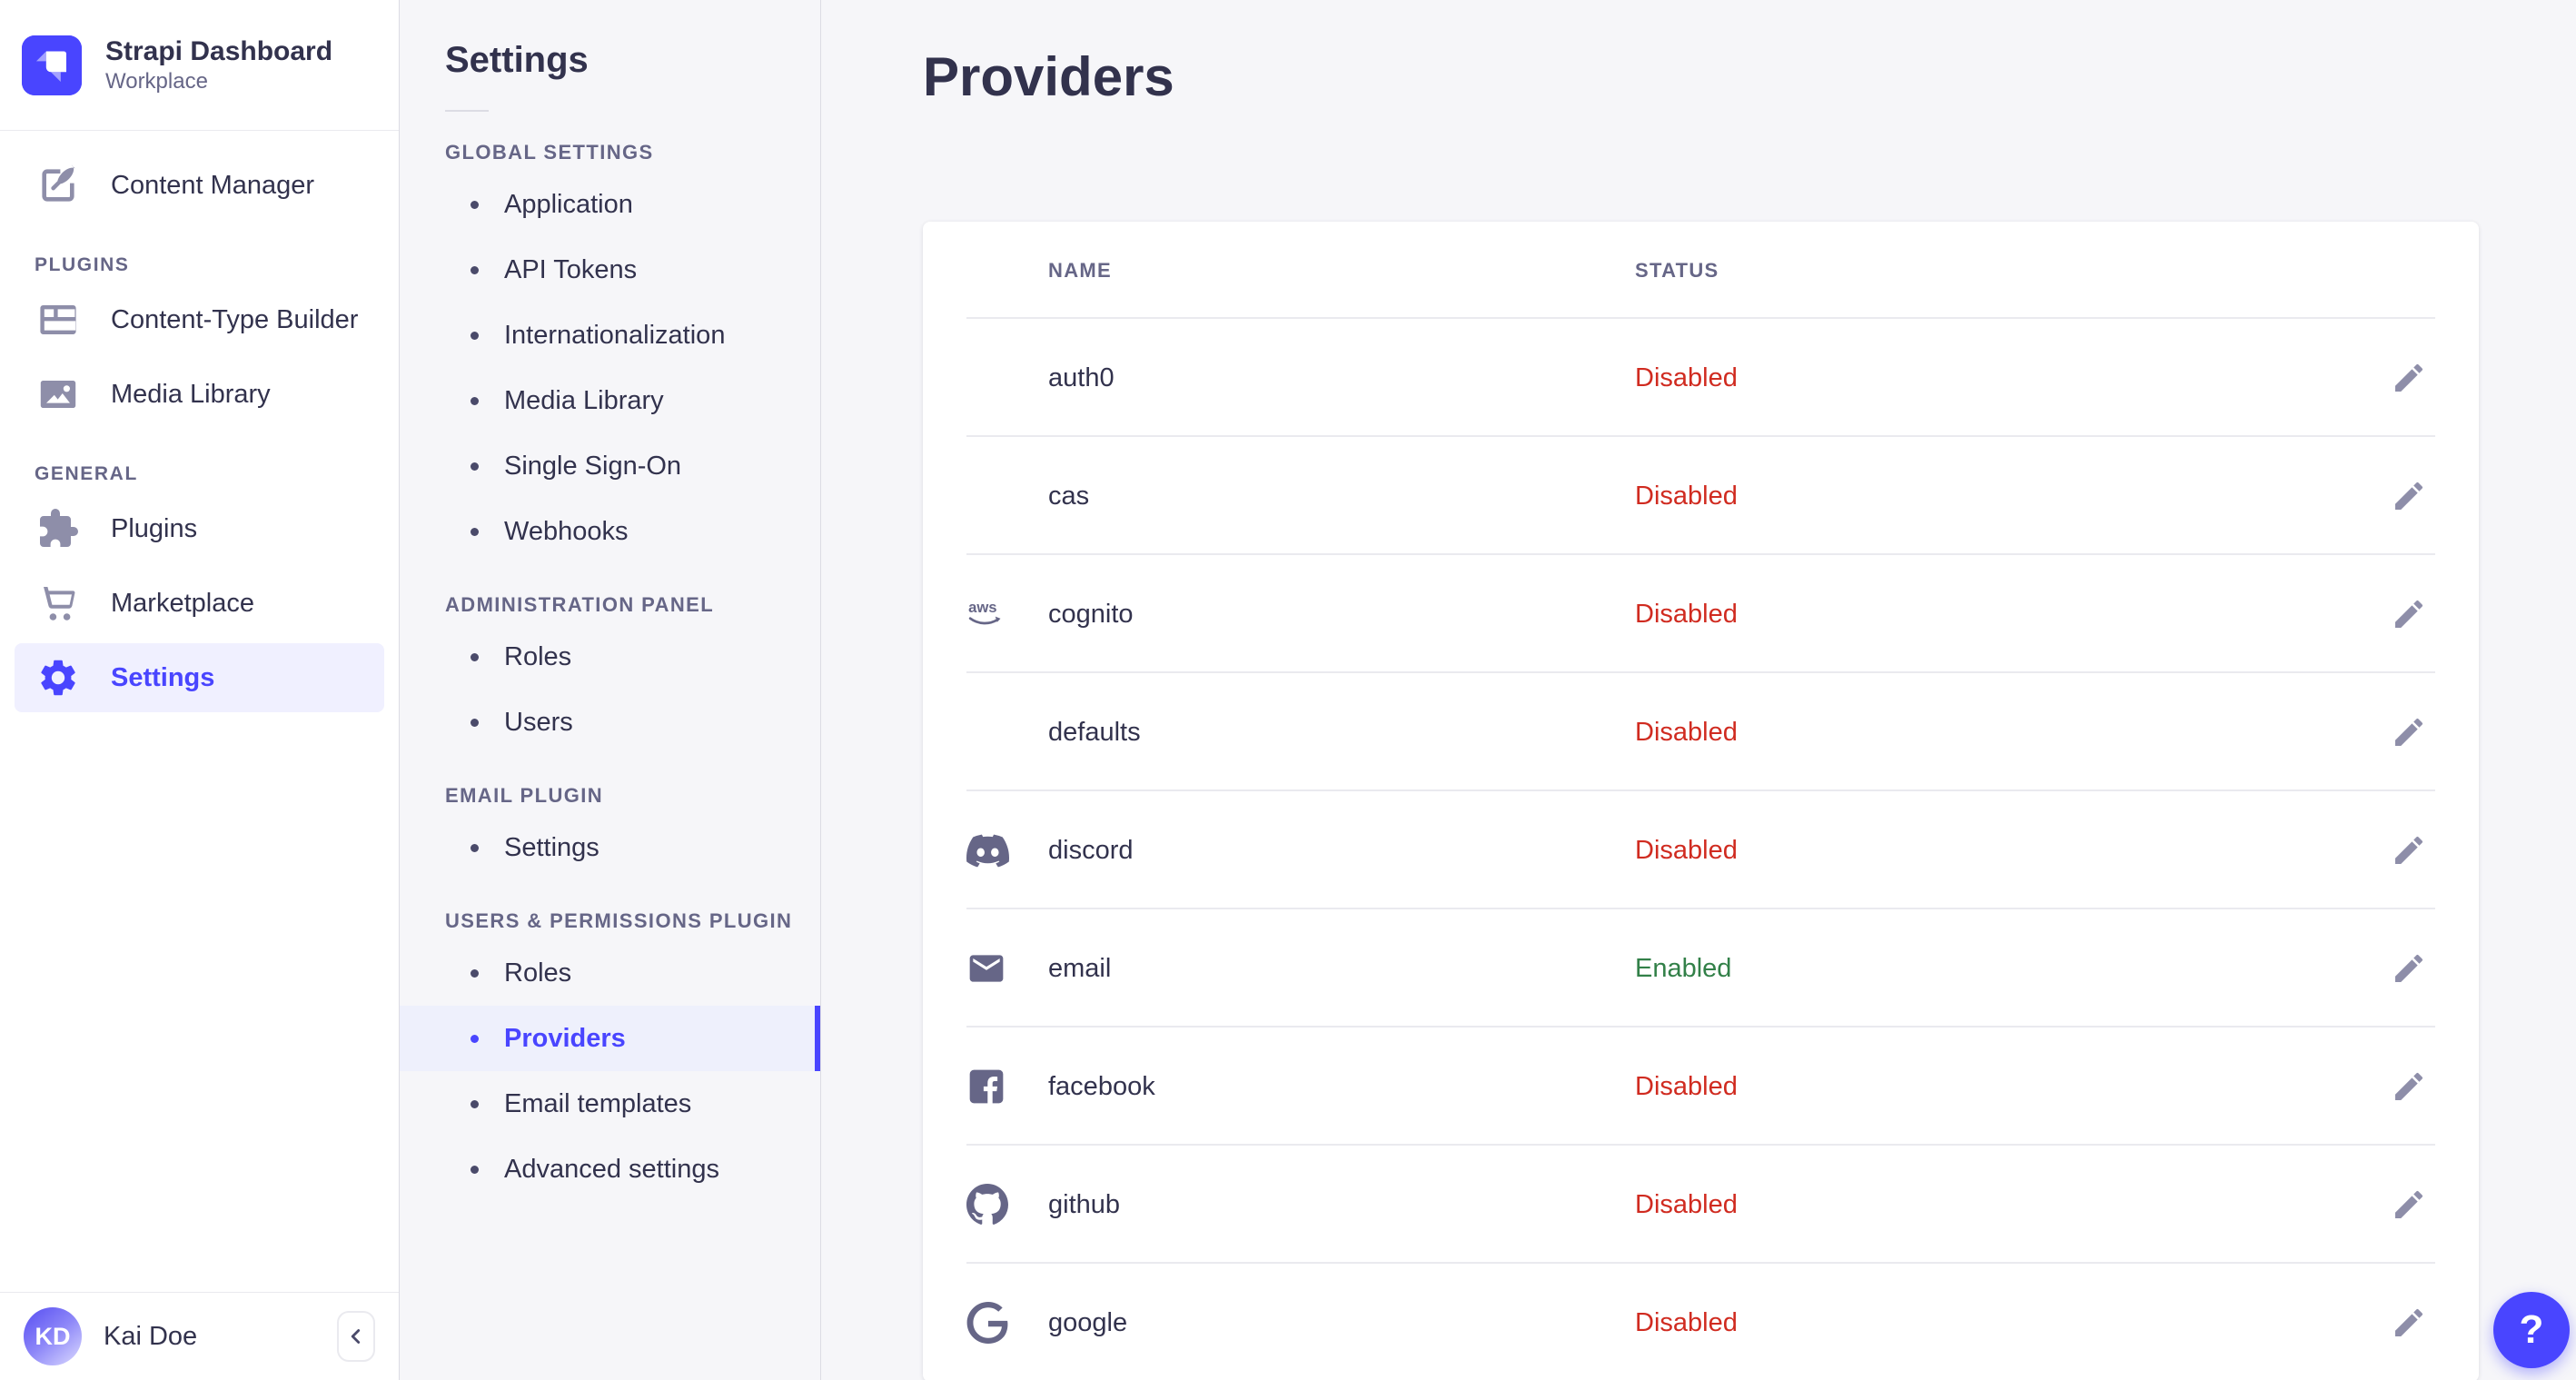 Image resolution: width=2576 pixels, height=1380 pixels. I want to click on nav-item-label: Content Manager, so click(213, 185).